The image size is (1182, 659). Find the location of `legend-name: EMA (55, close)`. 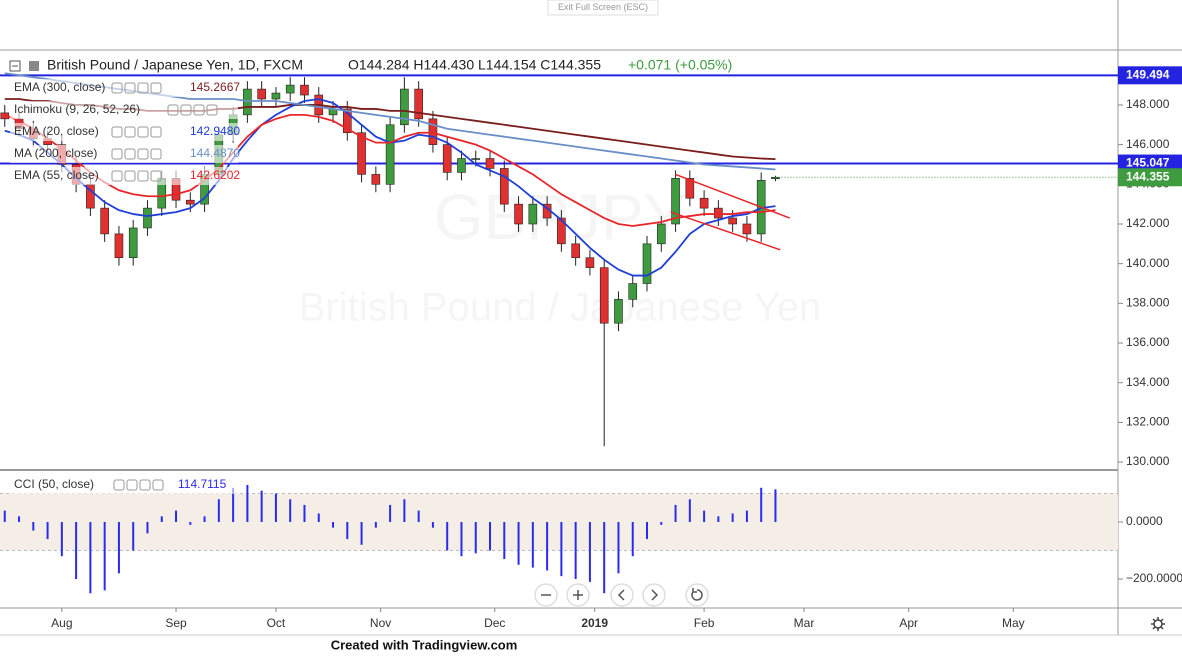

legend-name: EMA (55, close) is located at coordinates (56, 175).